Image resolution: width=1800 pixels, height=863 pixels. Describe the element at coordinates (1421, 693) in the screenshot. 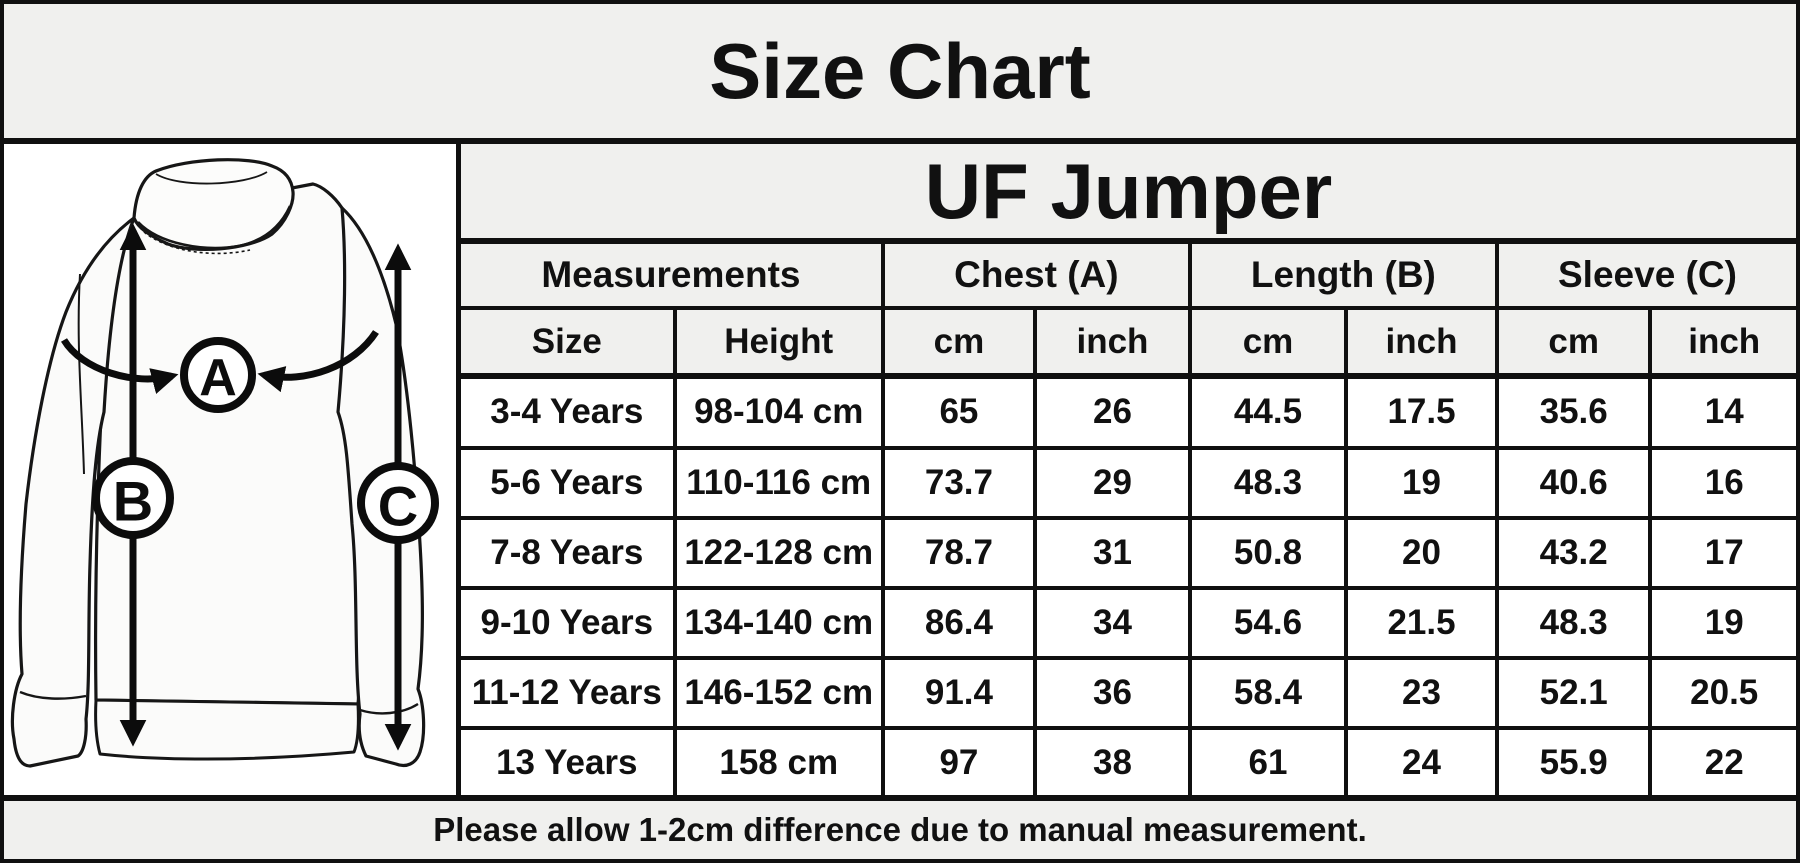

I see `table-cell: 23` at that location.